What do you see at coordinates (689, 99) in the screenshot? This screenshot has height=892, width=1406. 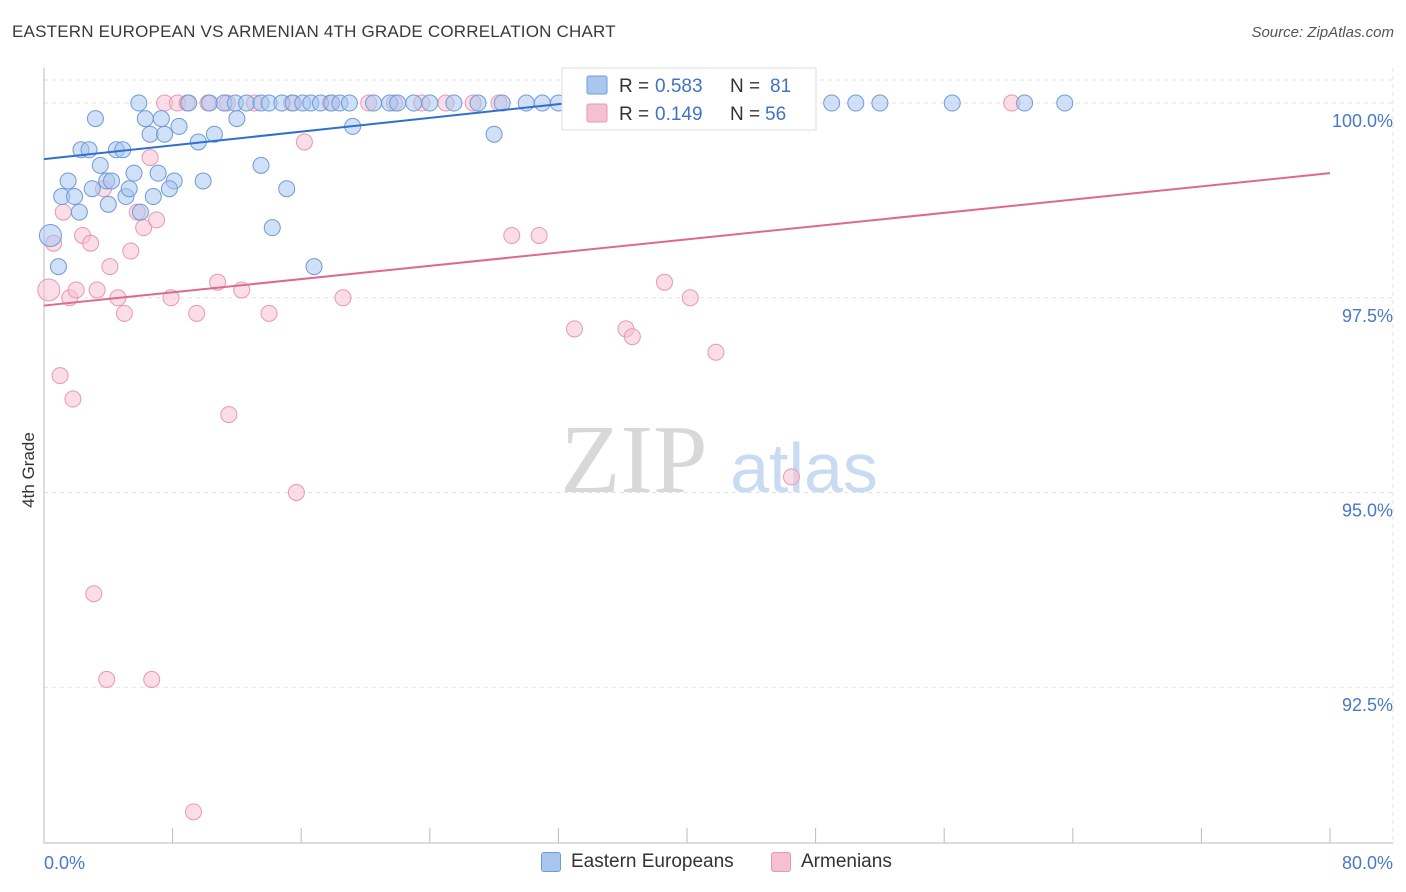 I see `stats-legend: R = 0.583 N = 81 R = 0.149 N = 56` at bounding box center [689, 99].